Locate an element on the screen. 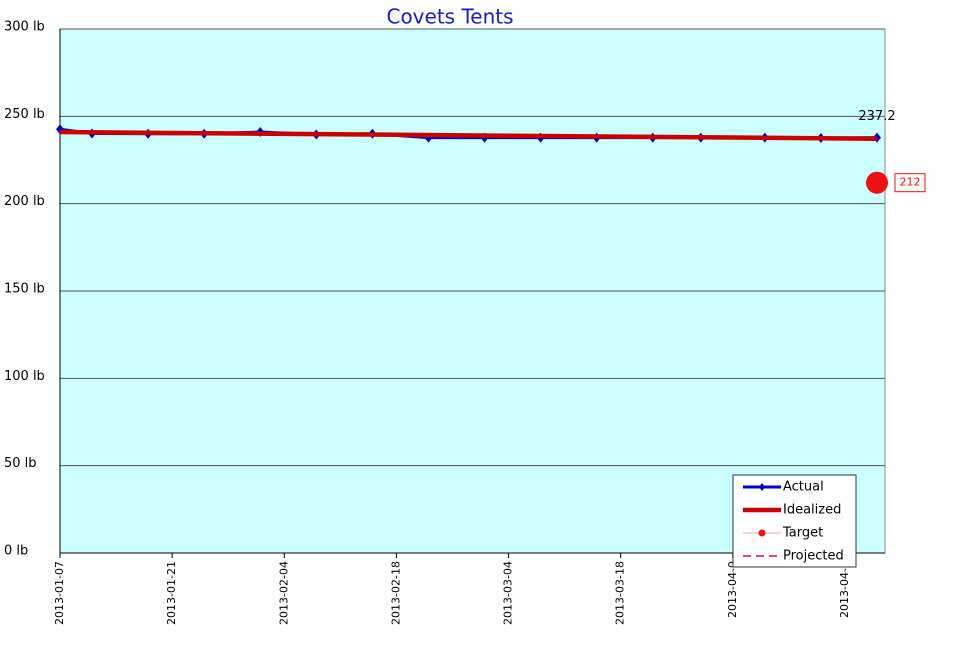 The height and width of the screenshot is (653, 960). y-tick-label: 50 lb is located at coordinates (20, 463).